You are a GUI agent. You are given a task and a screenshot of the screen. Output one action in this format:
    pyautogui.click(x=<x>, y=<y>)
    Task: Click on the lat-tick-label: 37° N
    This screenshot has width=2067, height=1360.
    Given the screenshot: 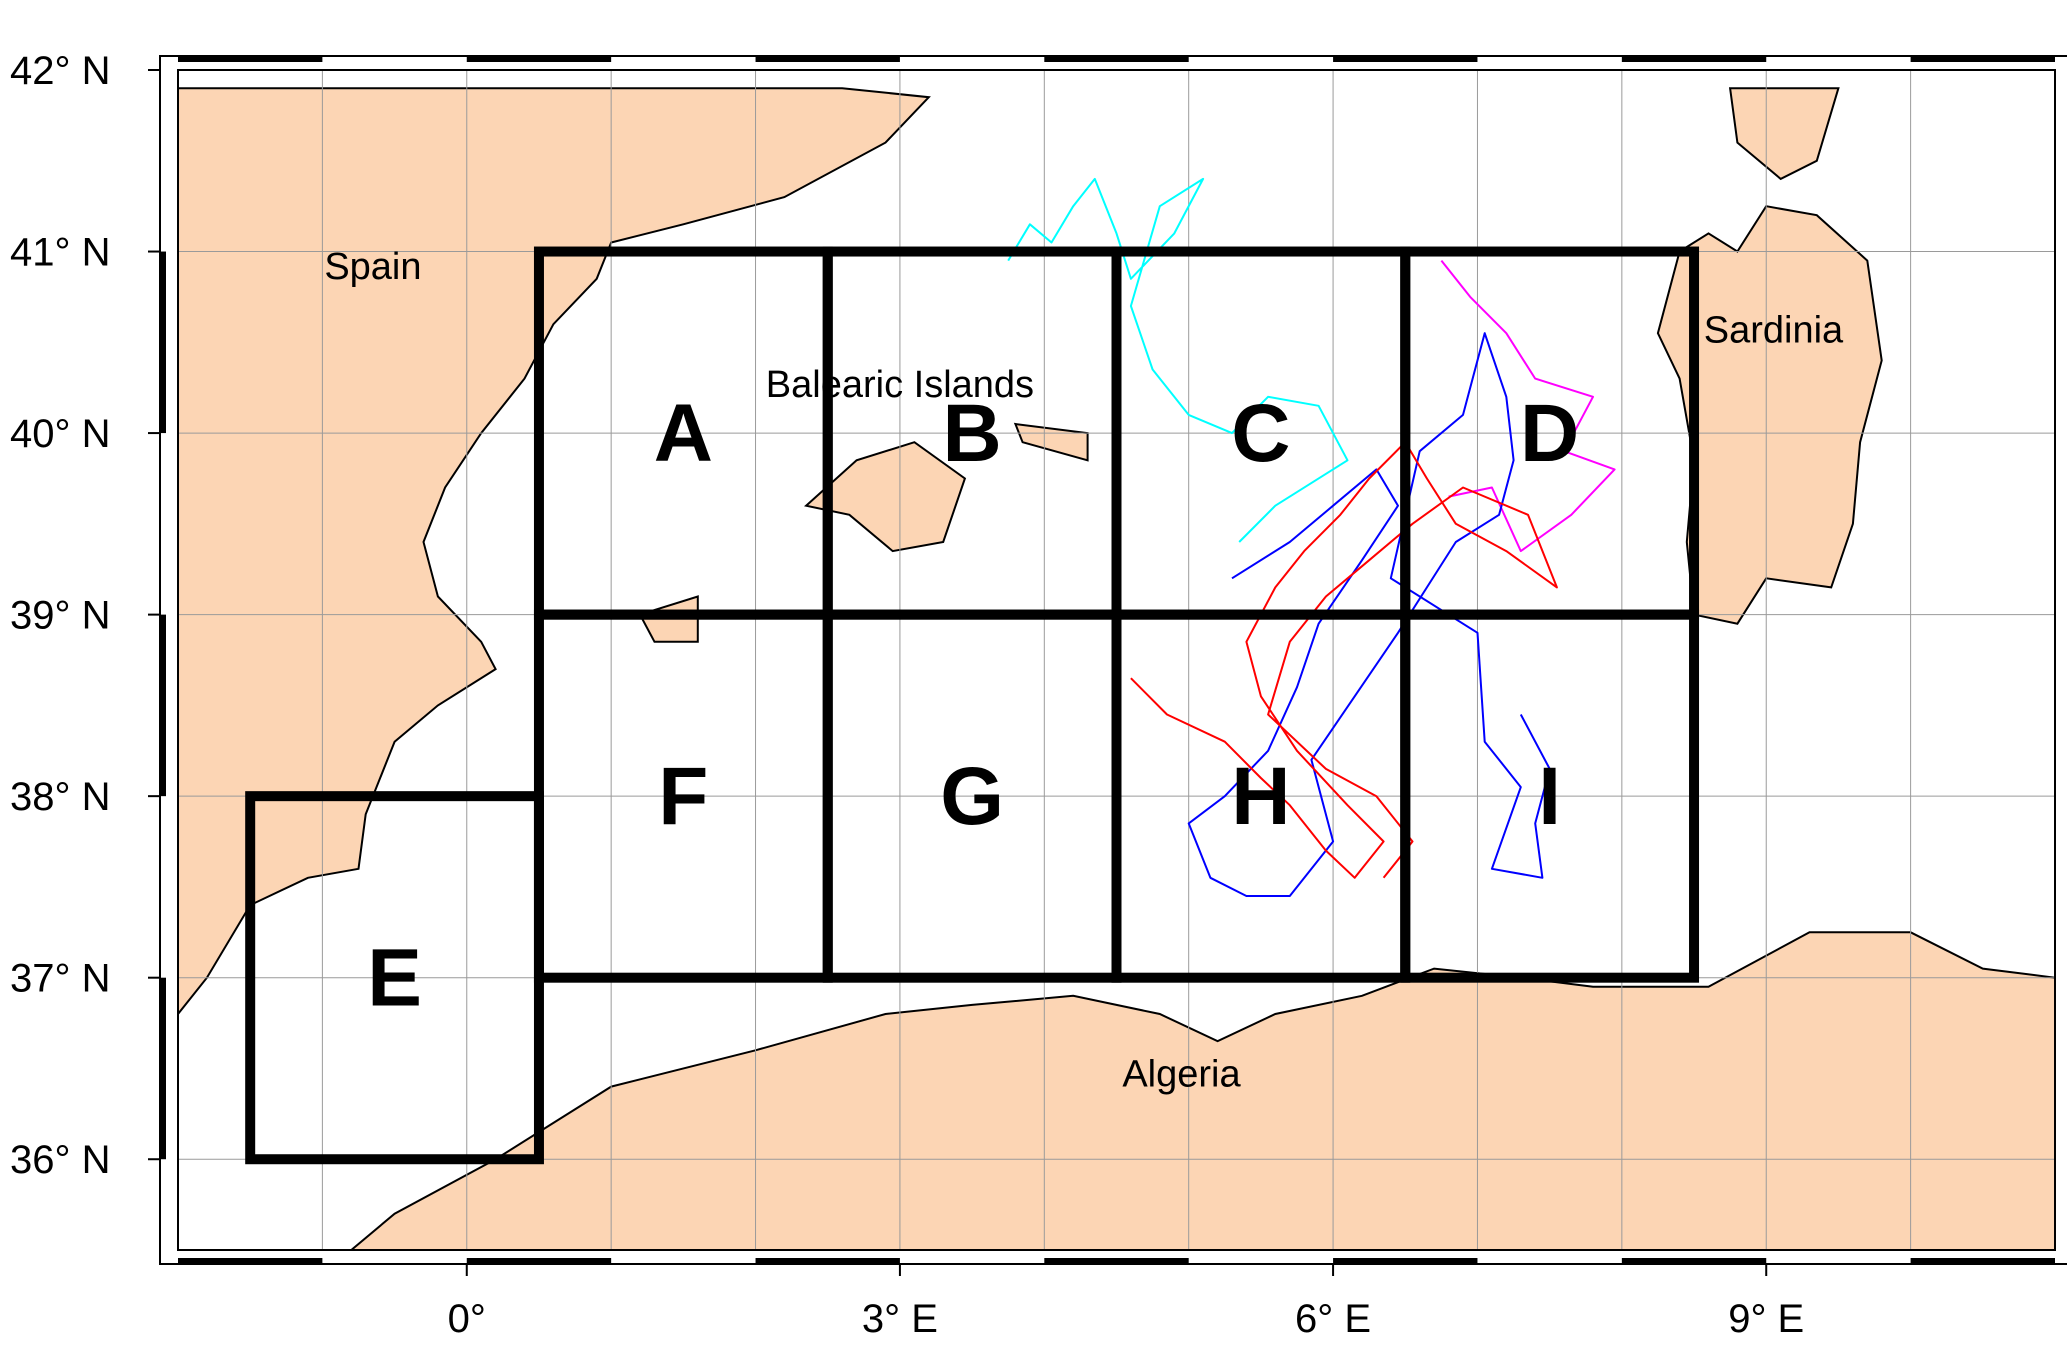 What is the action you would take?
    pyautogui.click(x=60, y=979)
    